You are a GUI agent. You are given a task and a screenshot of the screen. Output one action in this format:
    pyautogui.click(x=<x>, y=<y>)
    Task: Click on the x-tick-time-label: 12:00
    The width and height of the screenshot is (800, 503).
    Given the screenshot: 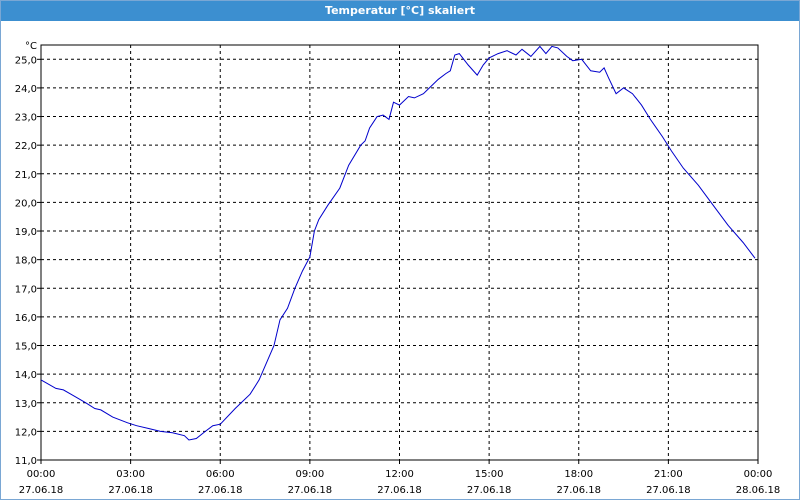 What is the action you would take?
    pyautogui.click(x=399, y=474)
    